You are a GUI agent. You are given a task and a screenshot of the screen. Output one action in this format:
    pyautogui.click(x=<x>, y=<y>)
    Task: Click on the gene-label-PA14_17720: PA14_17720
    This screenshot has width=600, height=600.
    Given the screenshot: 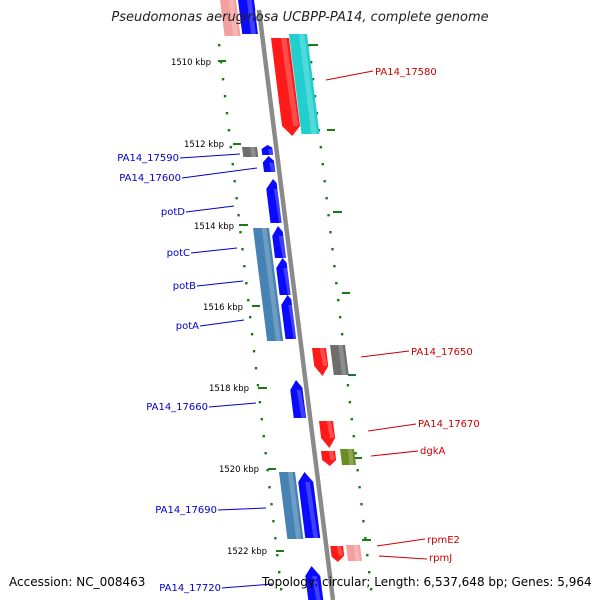 What is the action you would take?
    pyautogui.click(x=216, y=588)
    